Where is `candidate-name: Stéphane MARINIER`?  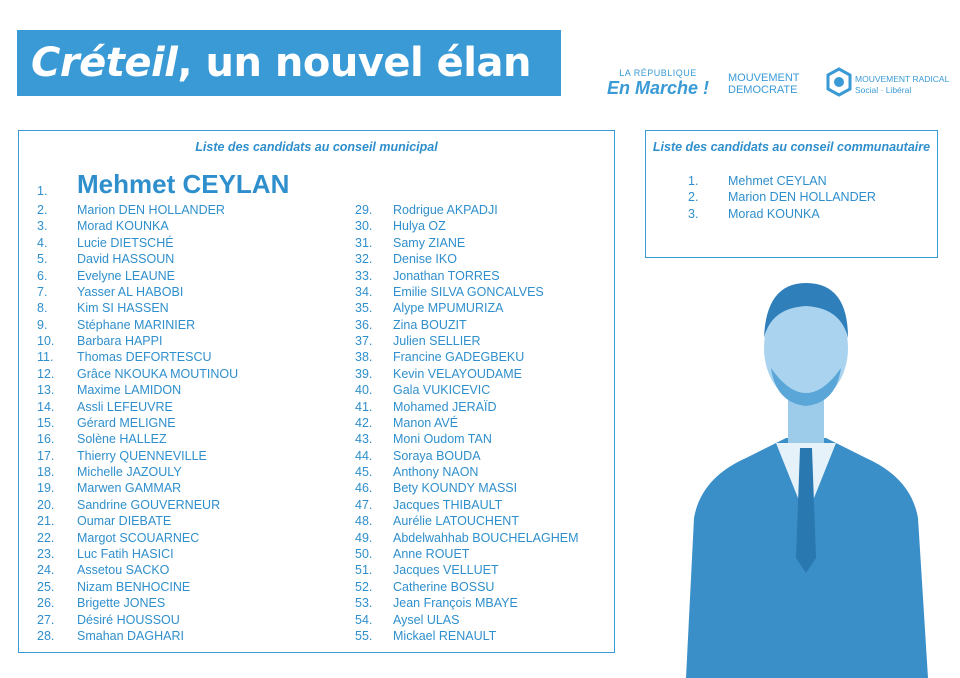 candidate-name: Stéphane MARINIER is located at coordinates (136, 324).